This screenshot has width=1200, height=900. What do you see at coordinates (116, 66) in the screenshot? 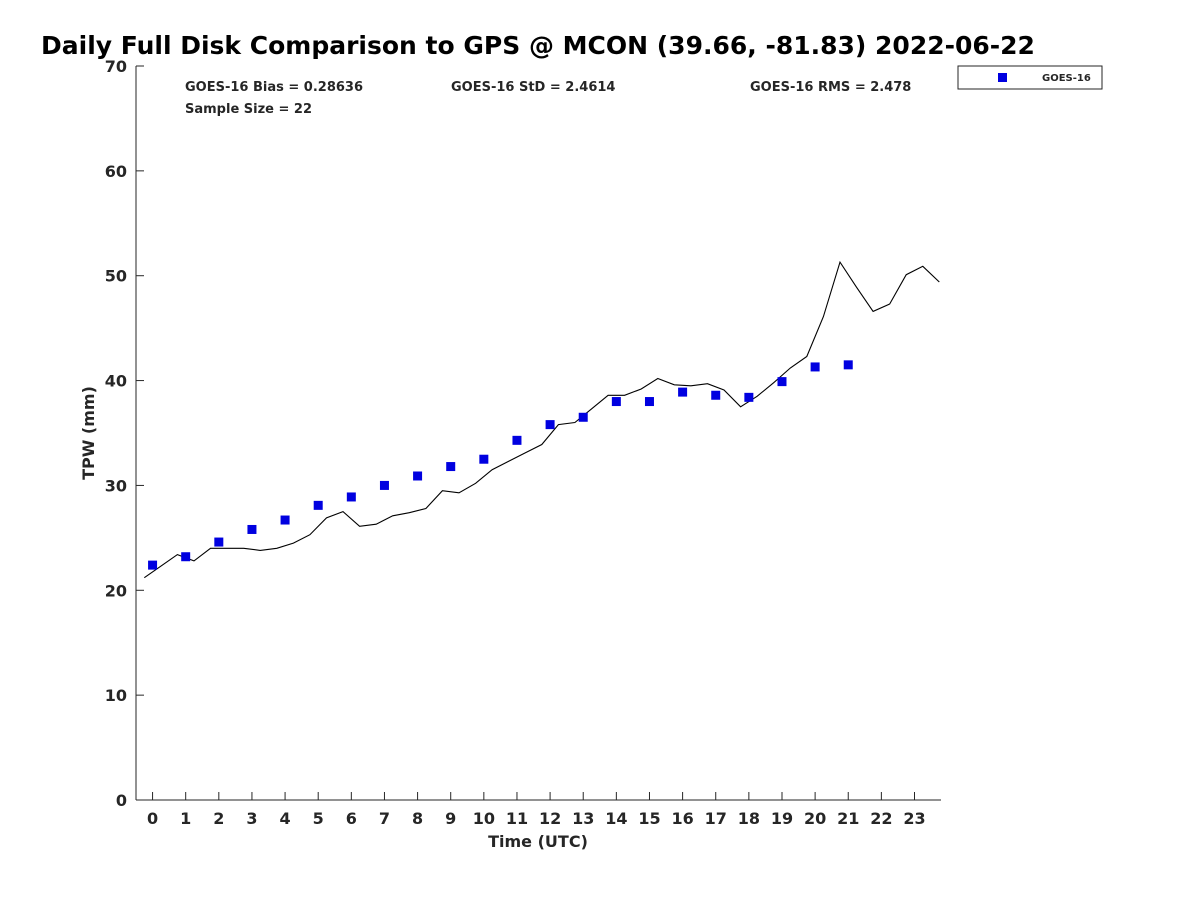
I see `y-tick-label: 70` at bounding box center [116, 66].